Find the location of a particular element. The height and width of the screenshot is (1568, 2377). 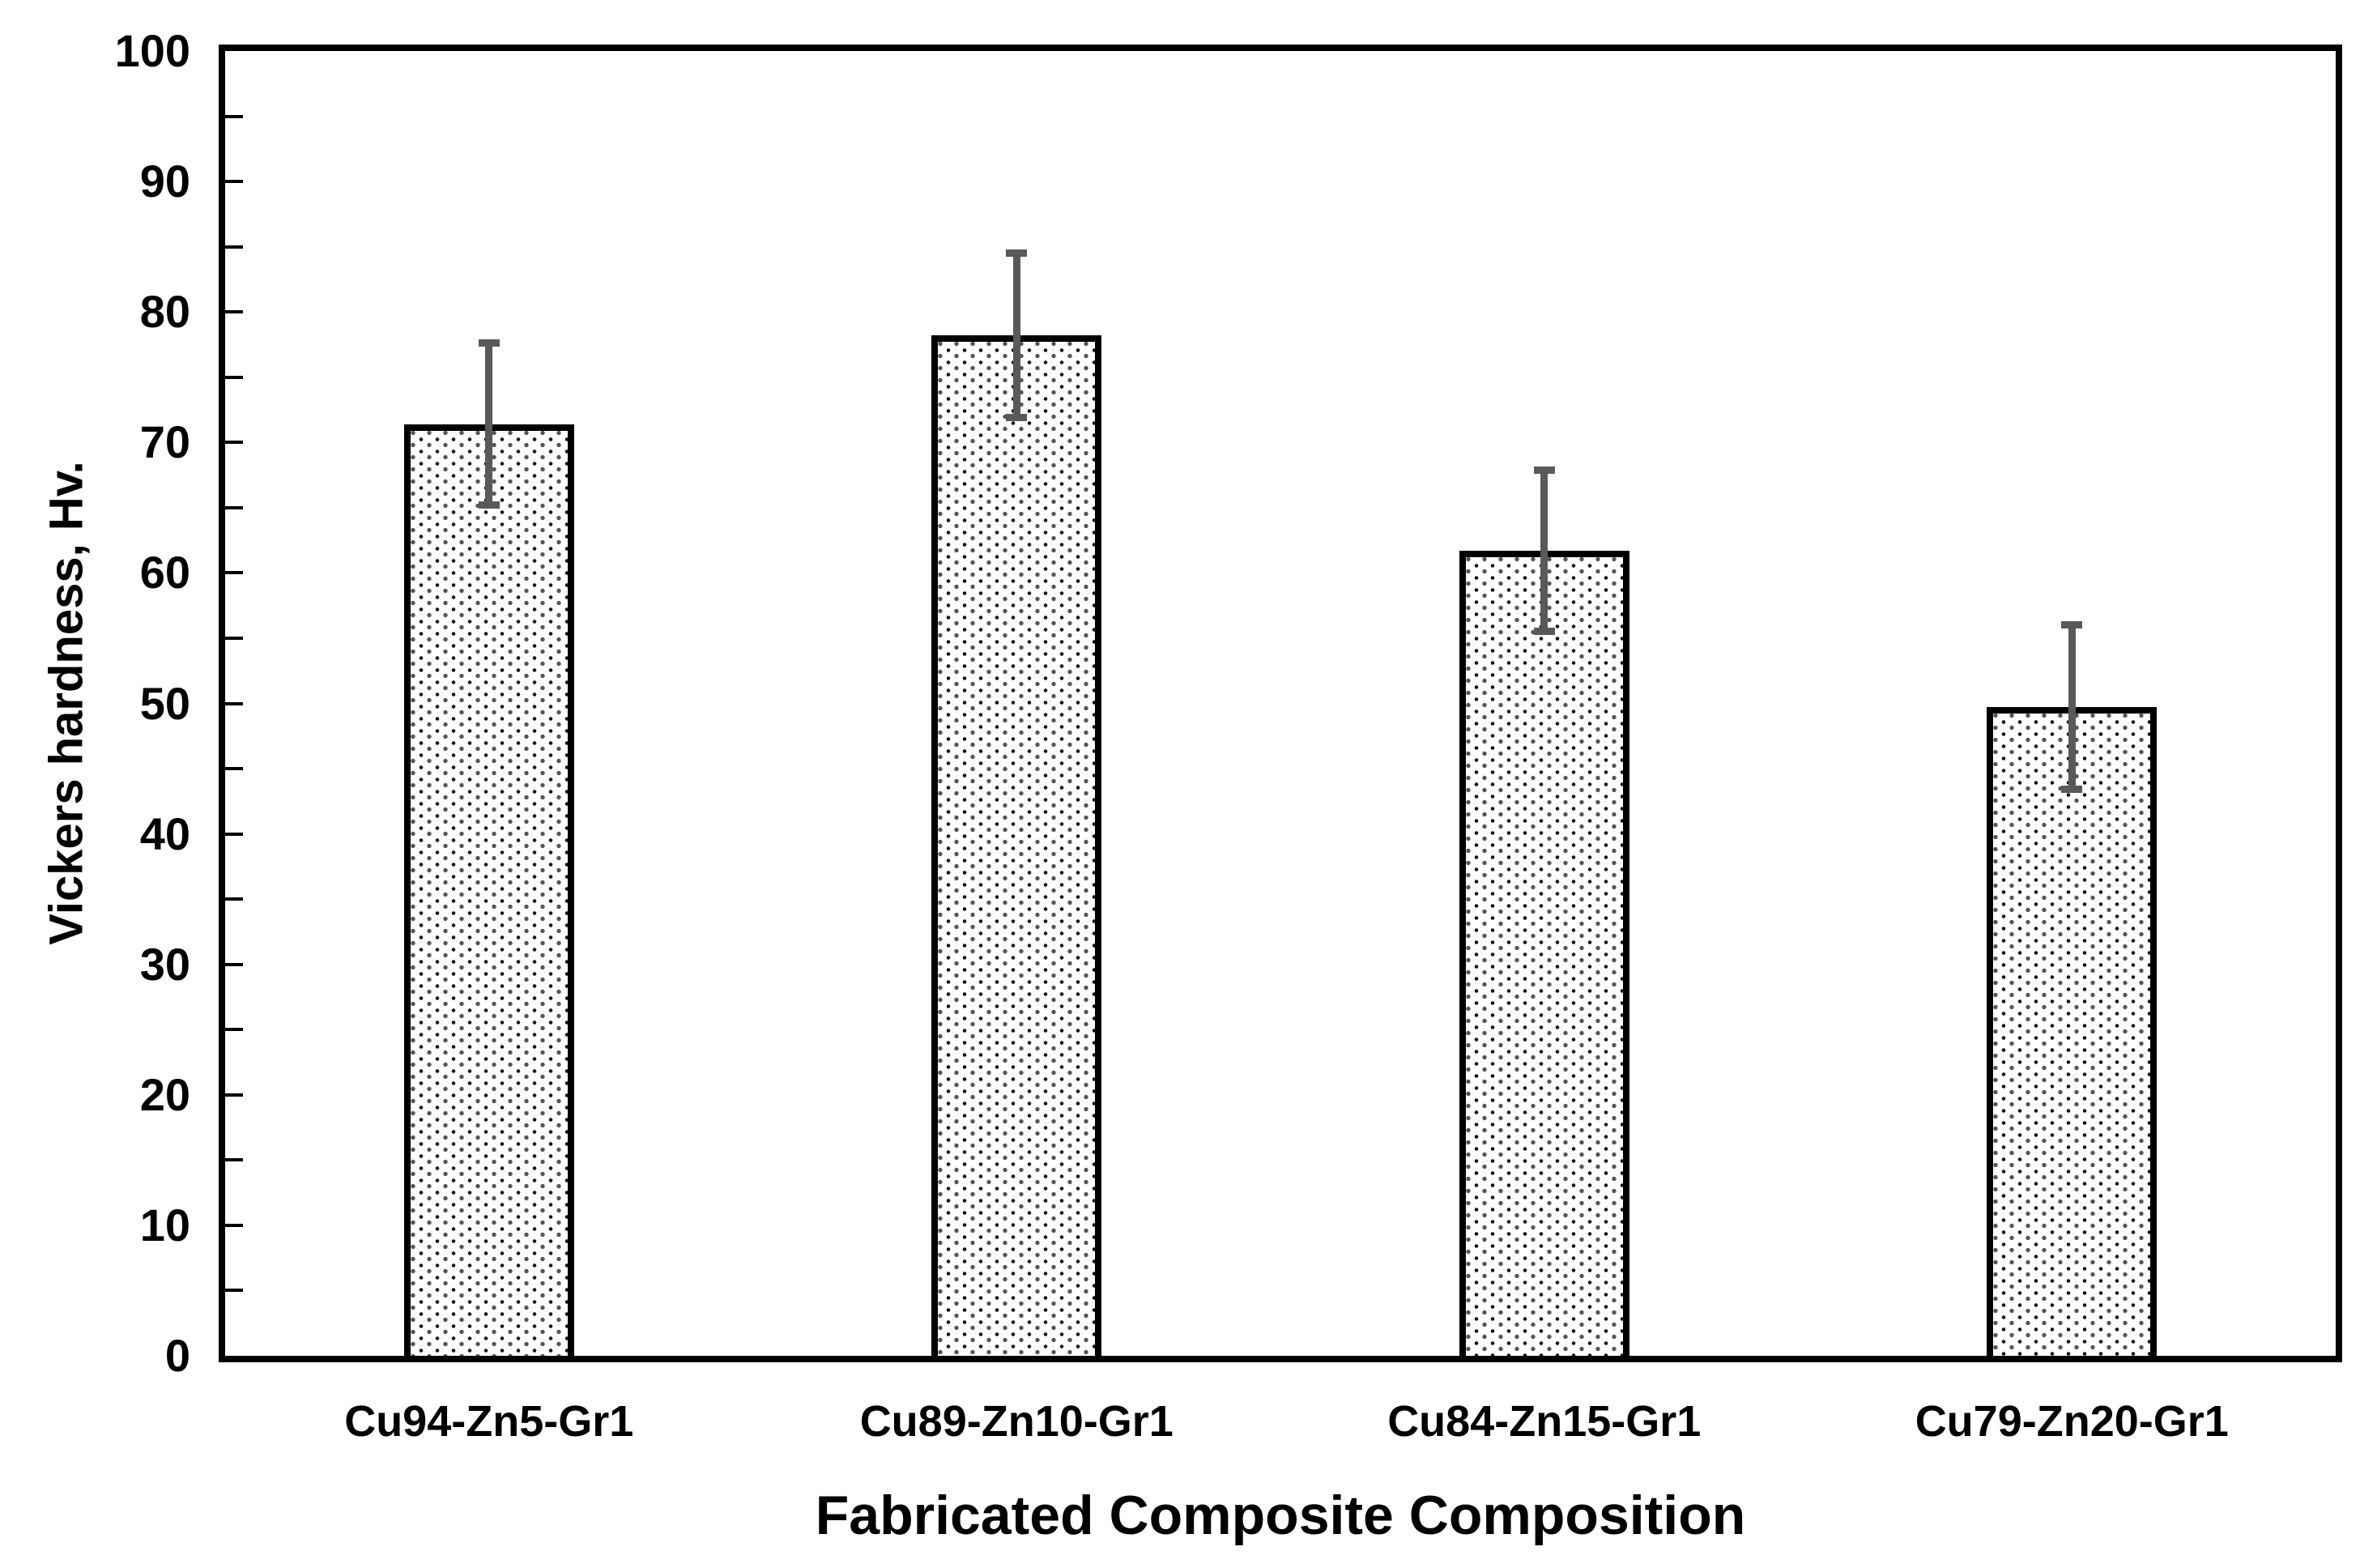

y-tick-label: 40 is located at coordinates (164, 833).